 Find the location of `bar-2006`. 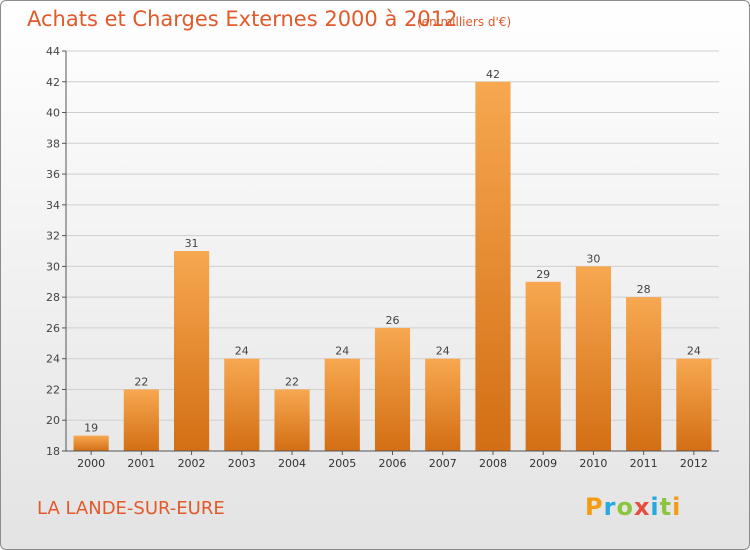

bar-2006 is located at coordinates (392, 389).